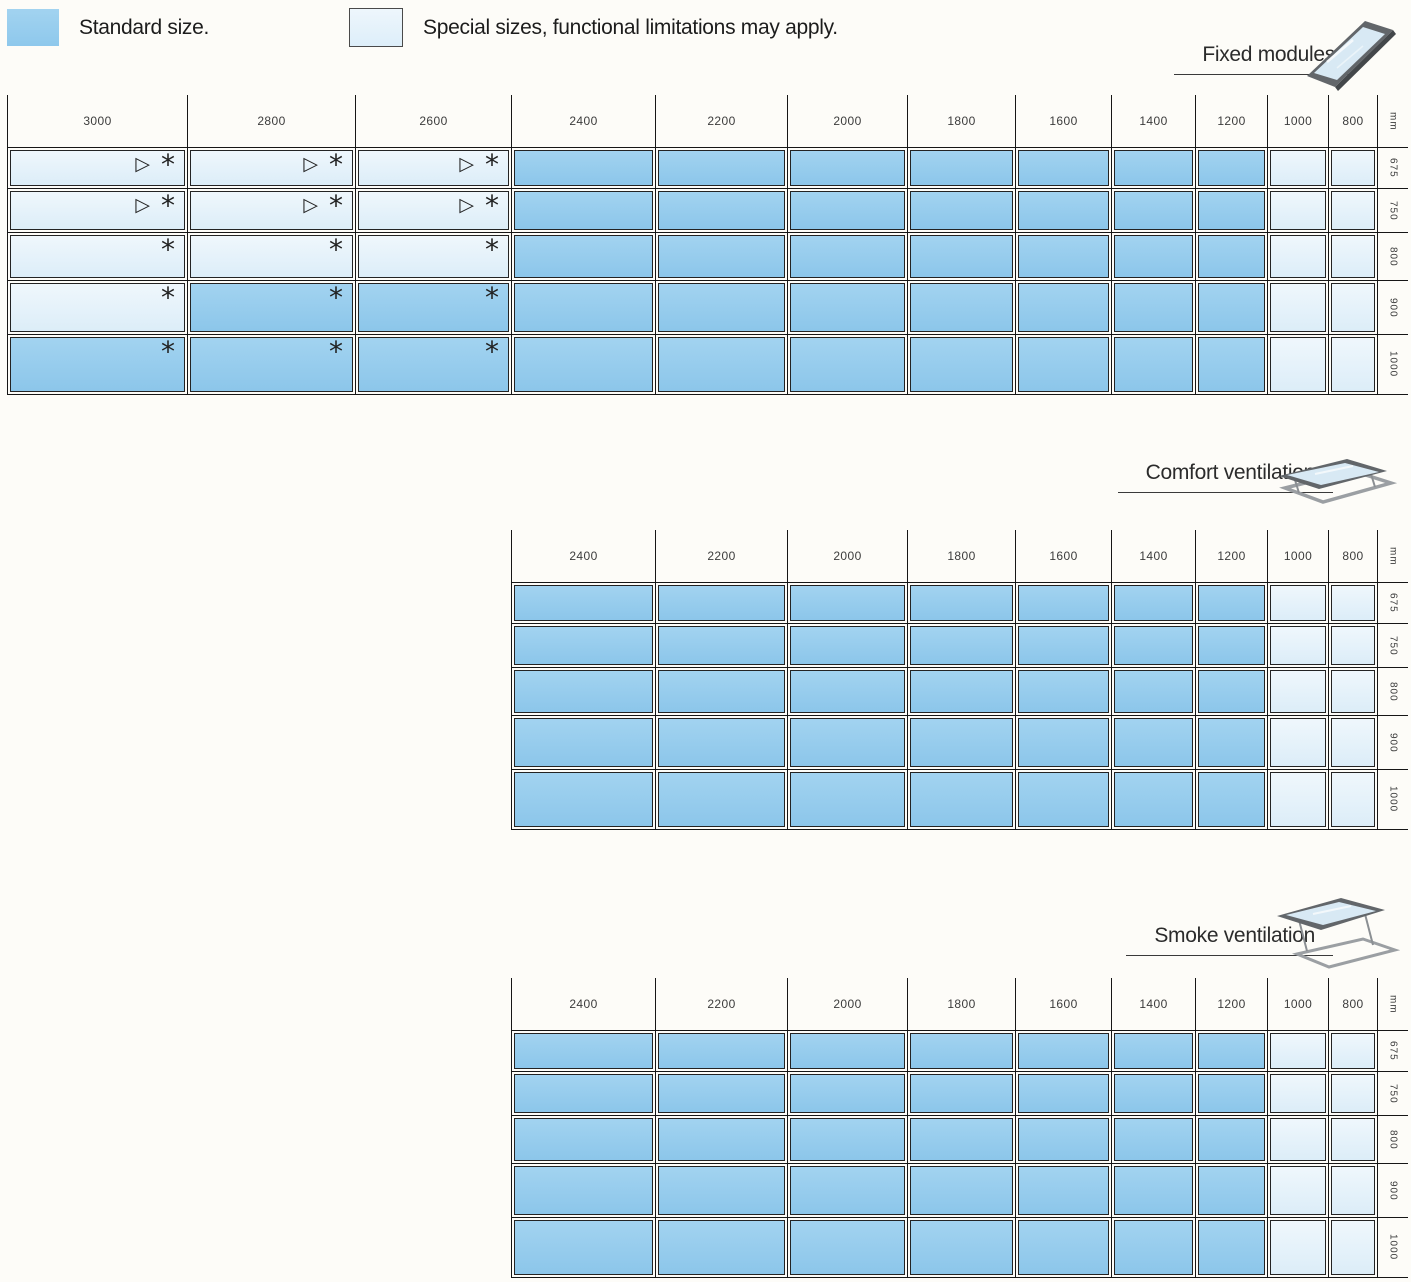  I want to click on size-row-900: 900, so click(960, 743).